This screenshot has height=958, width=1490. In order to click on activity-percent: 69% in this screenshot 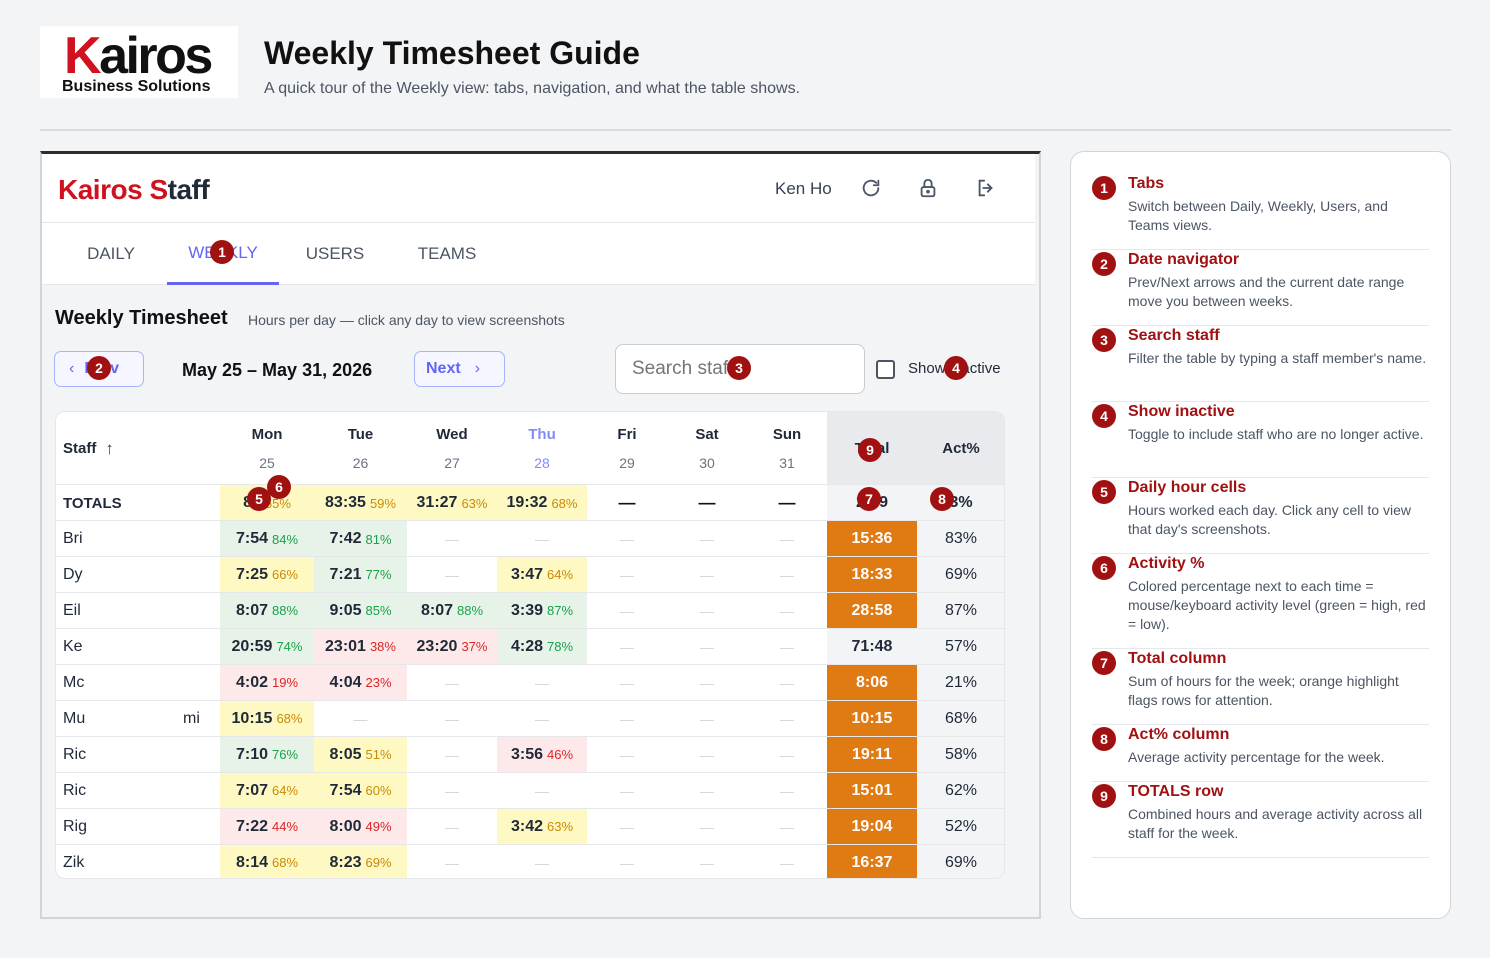, I will do `click(378, 863)`.